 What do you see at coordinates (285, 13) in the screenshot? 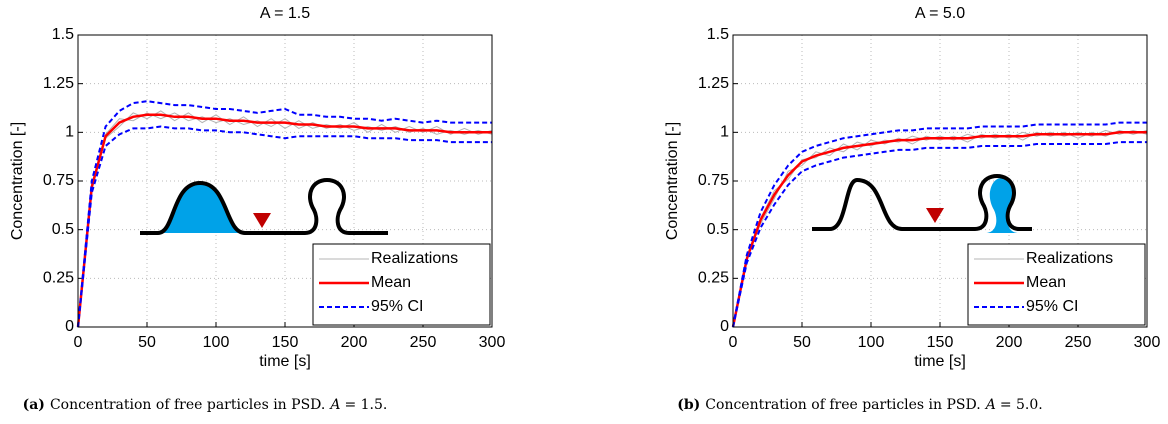
I see `chart-title: A = 1.5` at bounding box center [285, 13].